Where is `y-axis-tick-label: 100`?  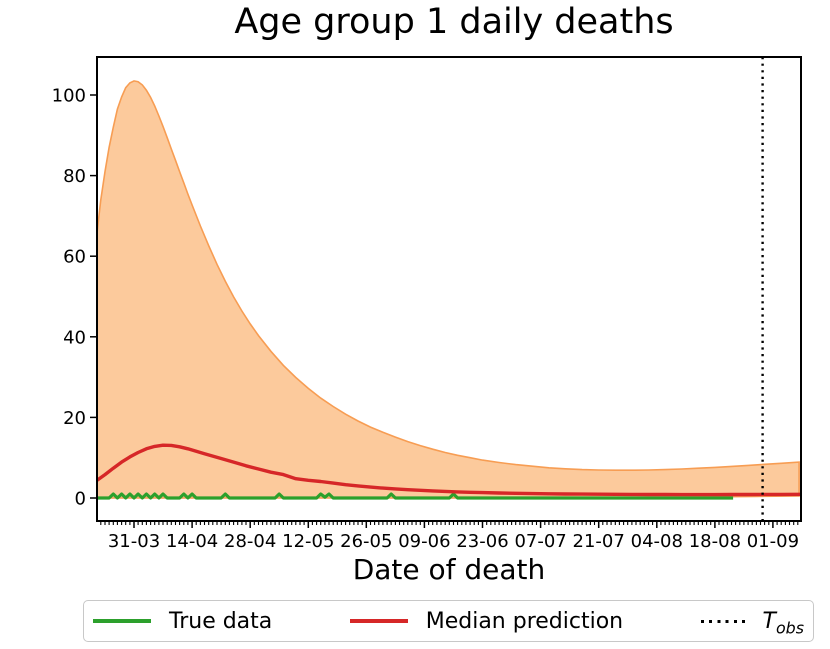
y-axis-tick-label: 100 is located at coordinates (69, 96).